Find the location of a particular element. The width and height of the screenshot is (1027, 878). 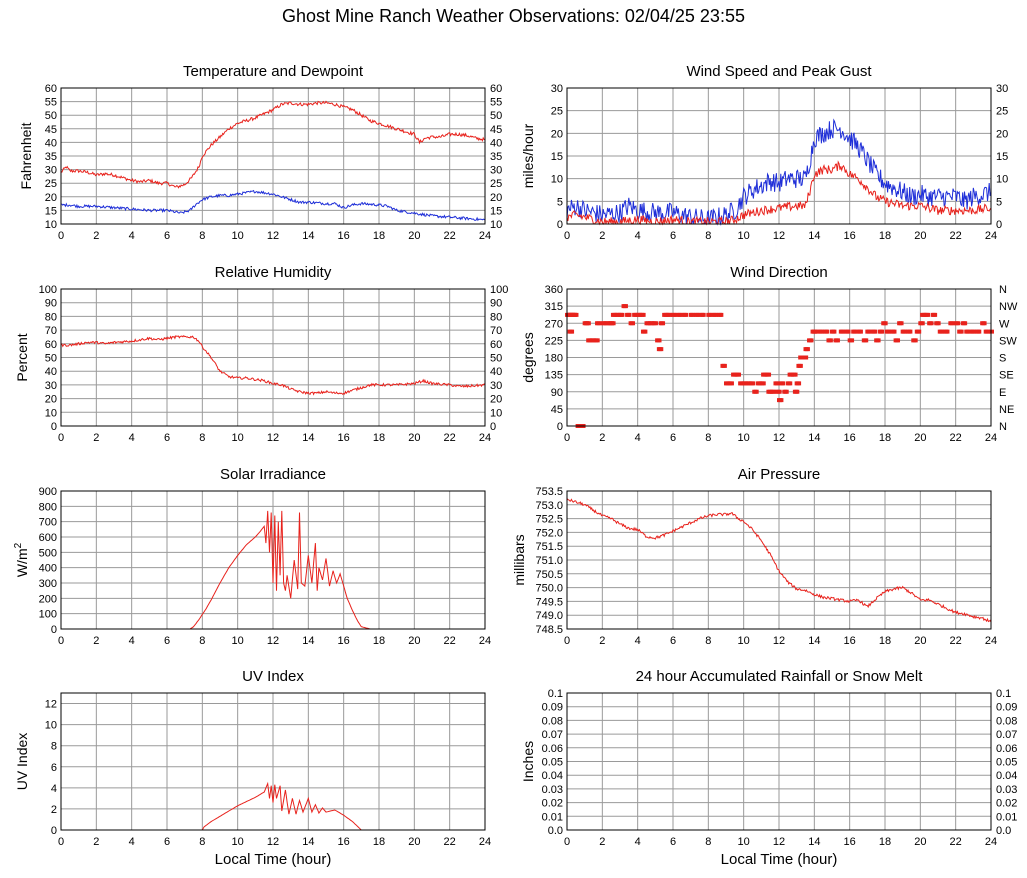

y-tick-label-right: 0.08 is located at coordinates (1006, 721).